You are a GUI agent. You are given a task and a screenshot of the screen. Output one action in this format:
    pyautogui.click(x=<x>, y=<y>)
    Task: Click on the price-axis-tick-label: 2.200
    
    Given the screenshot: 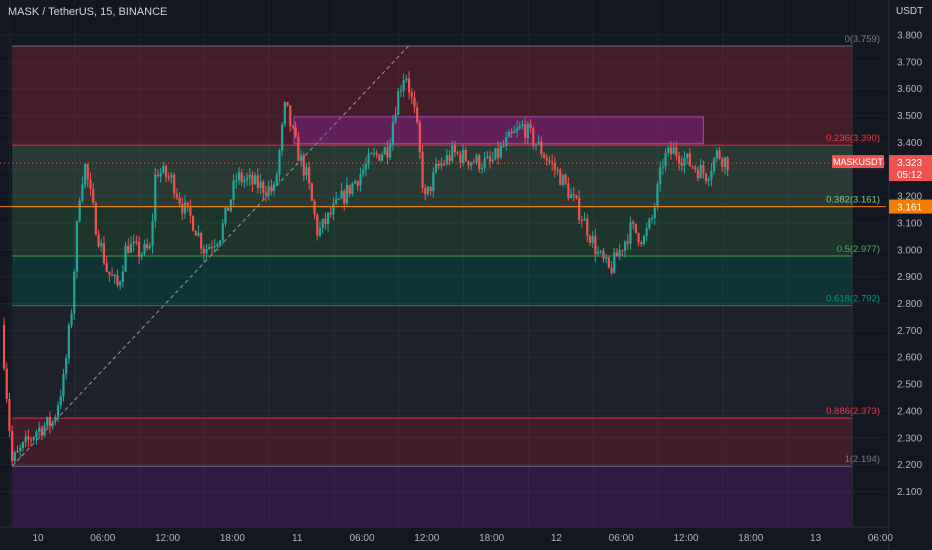 What is the action you would take?
    pyautogui.click(x=909, y=465)
    